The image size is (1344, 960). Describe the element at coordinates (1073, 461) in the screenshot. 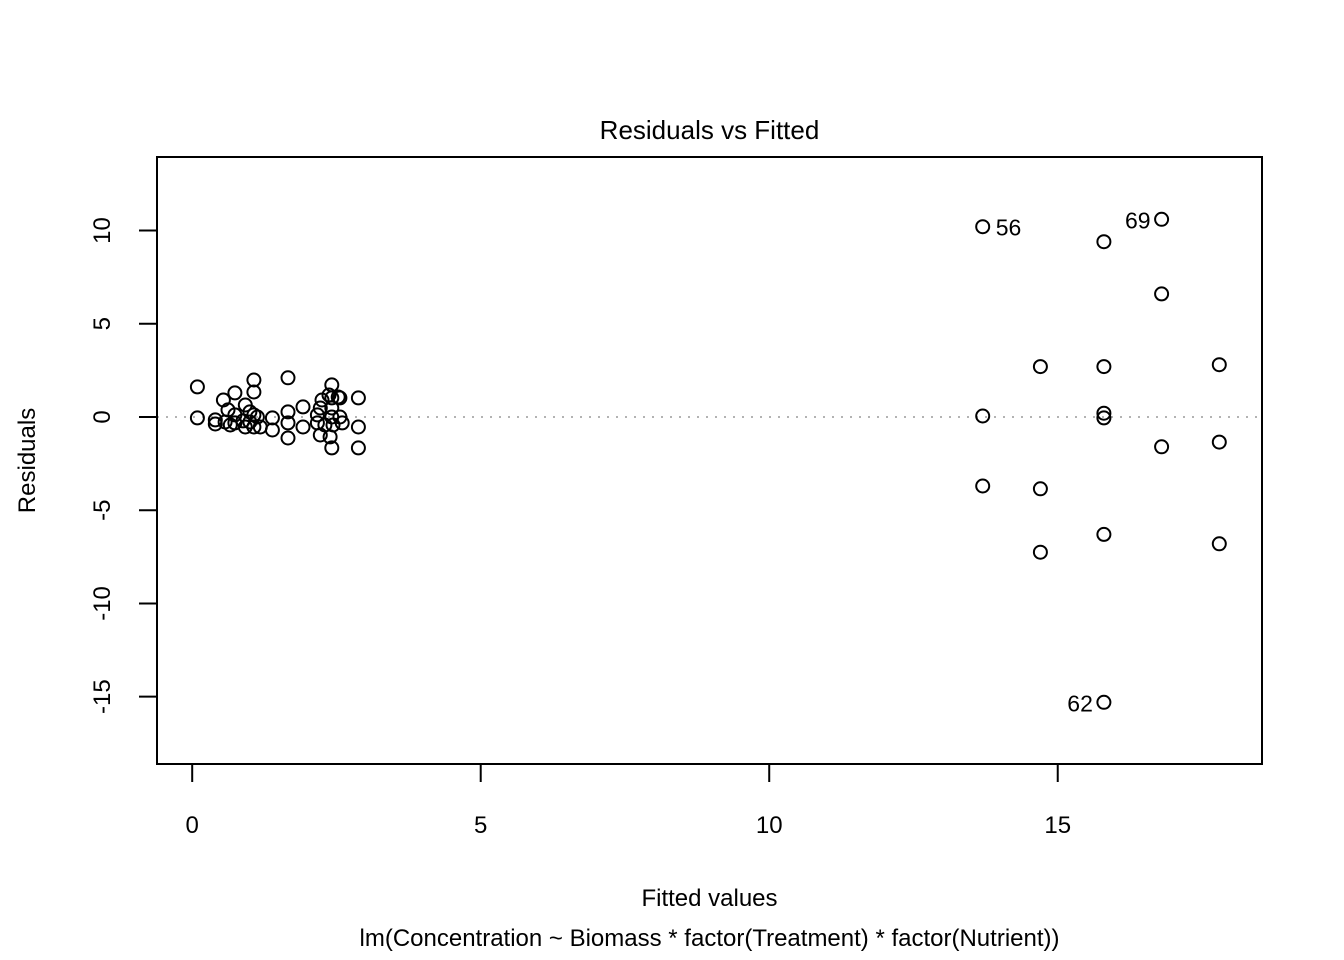

I see `point-labels: 56 69 62` at that location.